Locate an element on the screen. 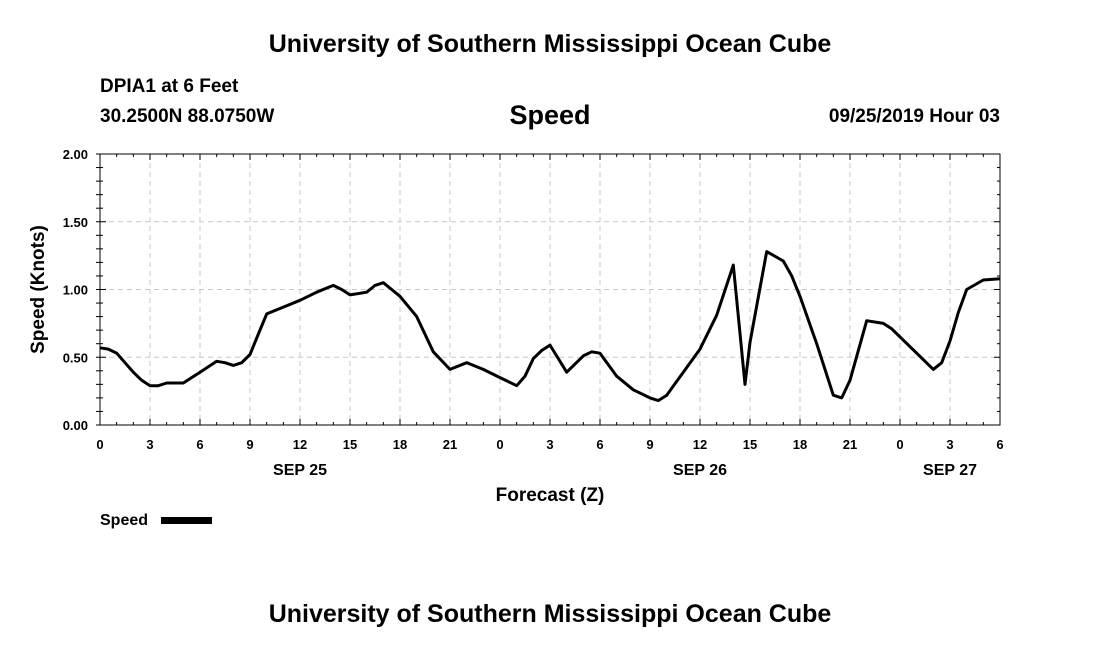 The height and width of the screenshot is (650, 1100). station-coordinates: 30.2500N 88.0750W is located at coordinates (187, 116).